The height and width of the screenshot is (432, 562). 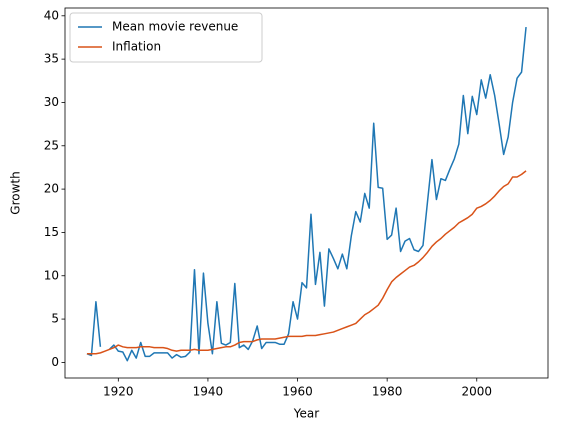 I want to click on y-tick-label: 10, so click(x=51, y=275).